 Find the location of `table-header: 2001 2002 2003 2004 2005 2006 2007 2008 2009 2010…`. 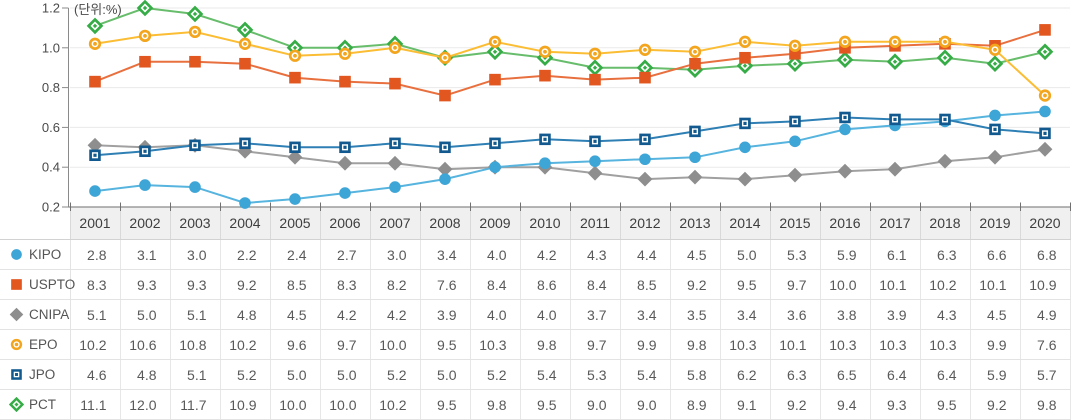

table-header: 2001 2002 2003 2004 2005 2006 2007 2008 2009 2010… is located at coordinates (535, 223).